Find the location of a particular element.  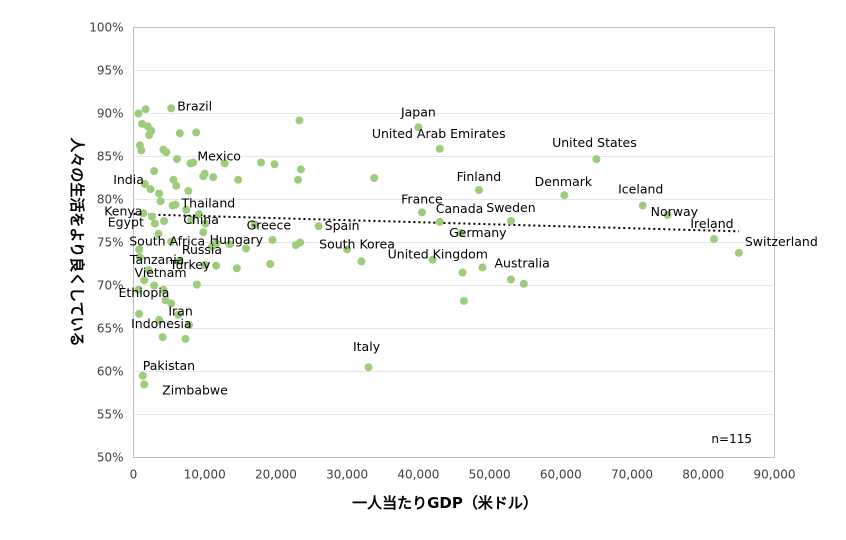

y-tick-label: 85% is located at coordinates (110, 157).